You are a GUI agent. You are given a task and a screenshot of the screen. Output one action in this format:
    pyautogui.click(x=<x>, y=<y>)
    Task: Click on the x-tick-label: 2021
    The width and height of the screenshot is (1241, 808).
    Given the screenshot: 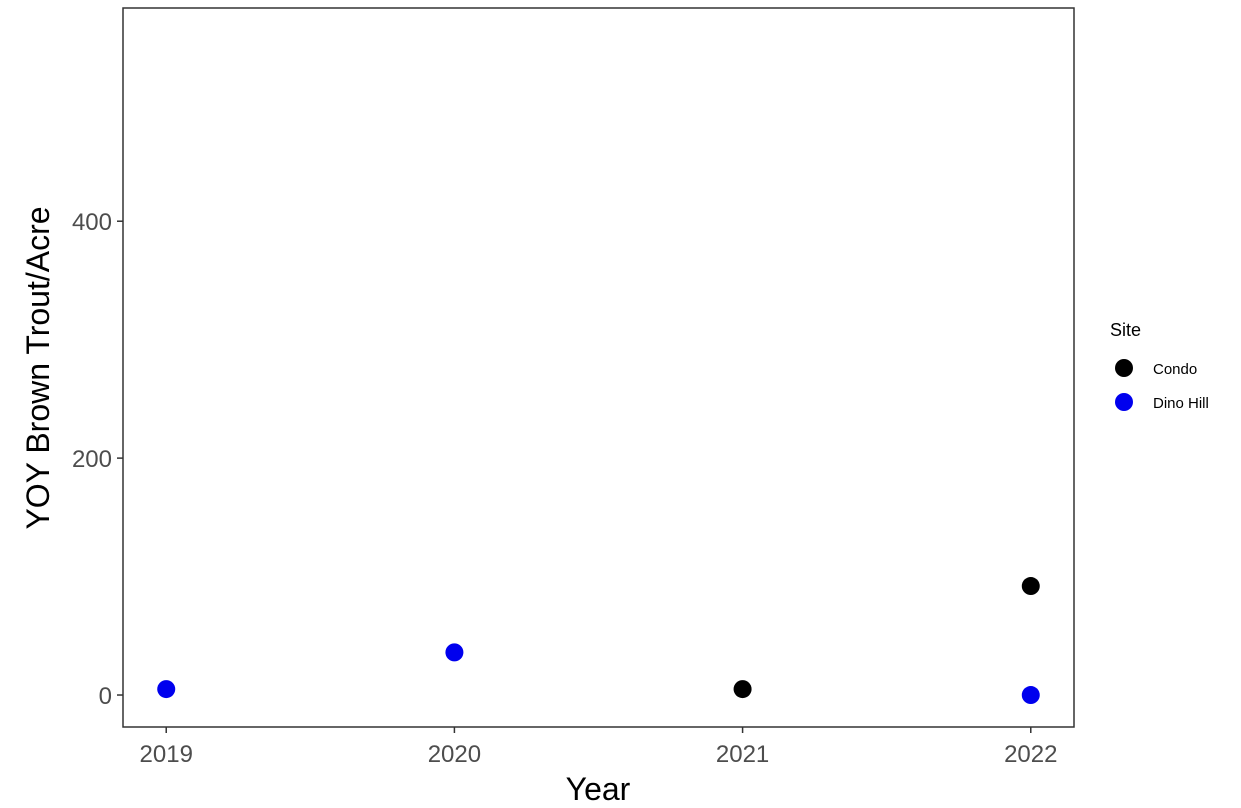 What is the action you would take?
    pyautogui.click(x=742, y=754)
    